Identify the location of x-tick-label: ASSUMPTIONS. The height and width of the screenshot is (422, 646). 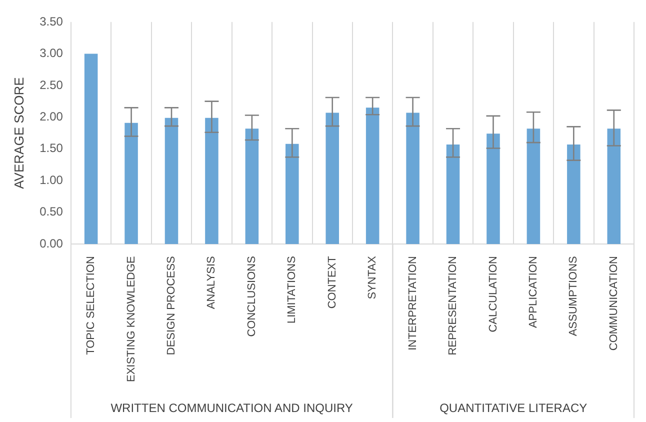
(574, 296).